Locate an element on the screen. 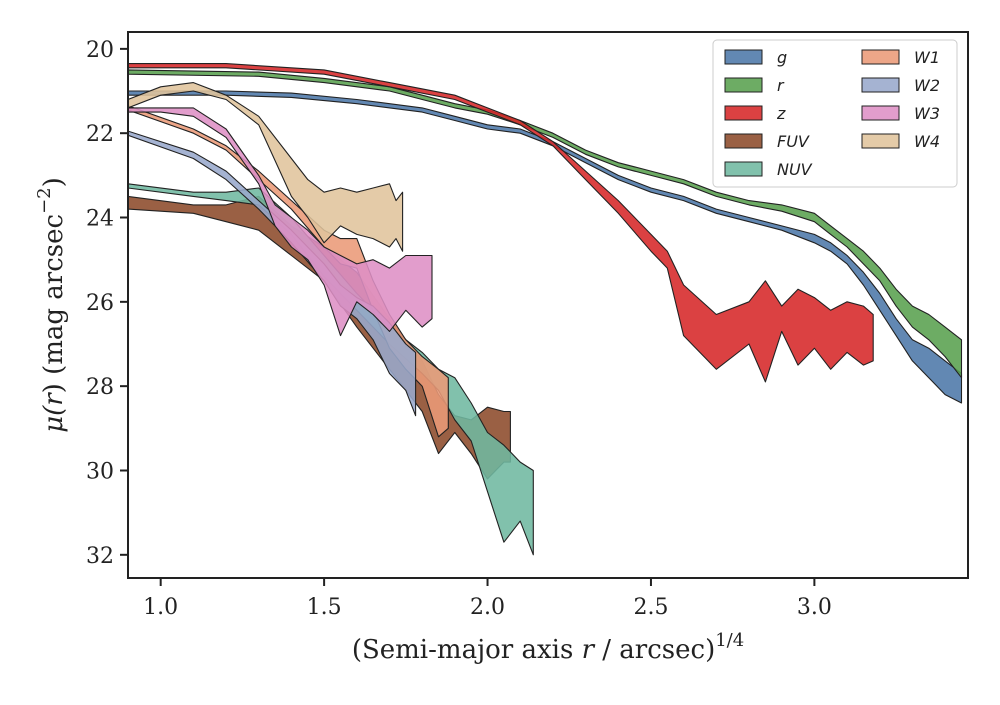 Image resolution: width=1000 pixels, height=705 pixels. y-tick-label: 30 is located at coordinates (100, 471).